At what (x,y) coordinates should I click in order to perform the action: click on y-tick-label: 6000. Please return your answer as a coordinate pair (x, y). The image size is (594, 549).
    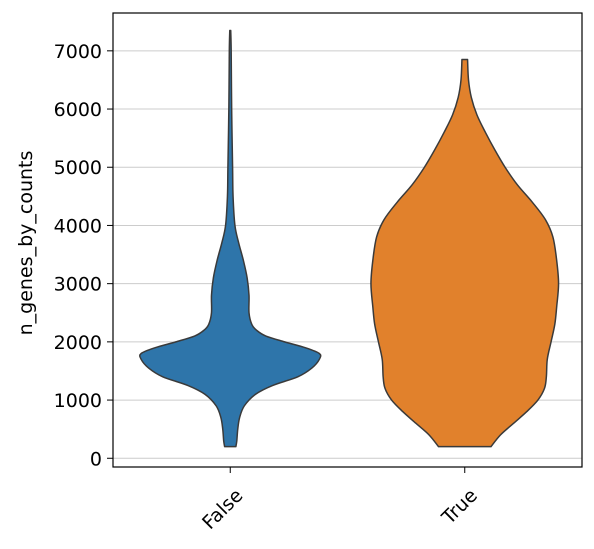
    Looking at the image, I should click on (78, 110).